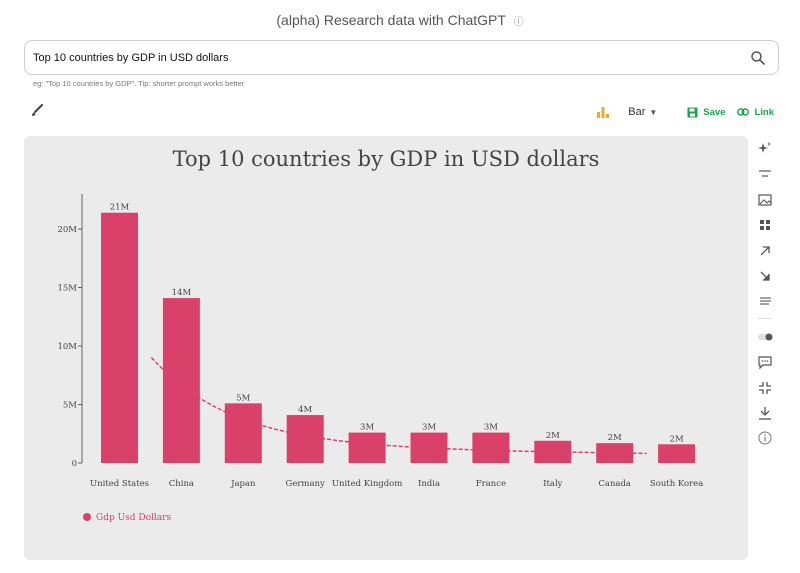 This screenshot has height=573, width=800. What do you see at coordinates (70, 406) in the screenshot?
I see `y-tick-label: 5M` at bounding box center [70, 406].